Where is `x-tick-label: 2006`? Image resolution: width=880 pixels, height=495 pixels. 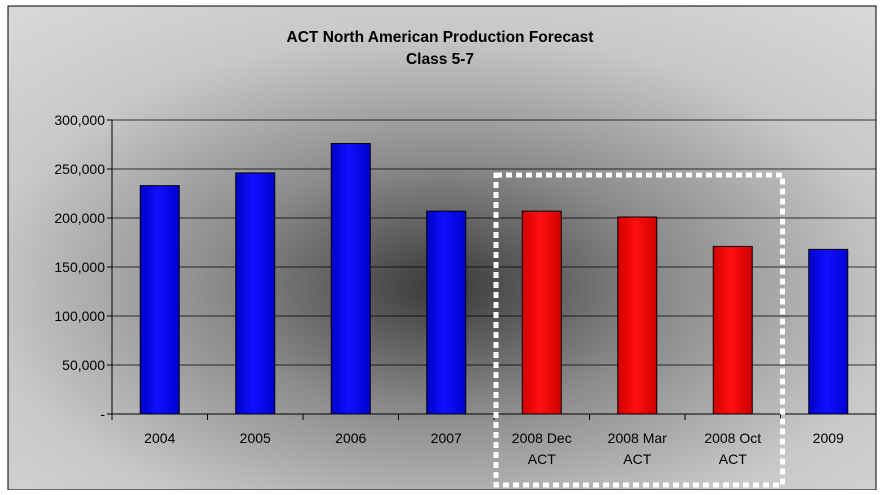
x-tick-label: 2006 is located at coordinates (350, 438).